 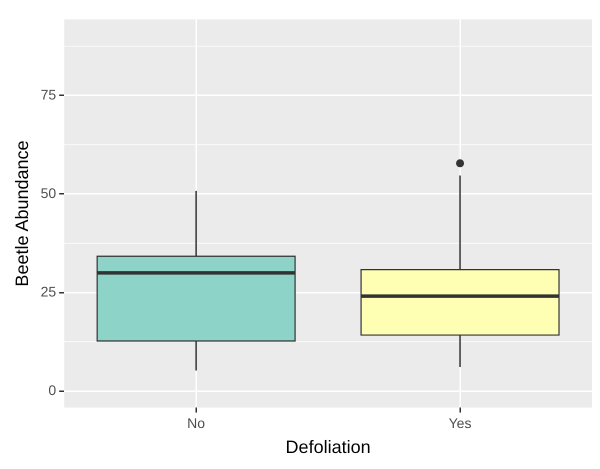 I want to click on x-tick-label: Yes, so click(x=460, y=422).